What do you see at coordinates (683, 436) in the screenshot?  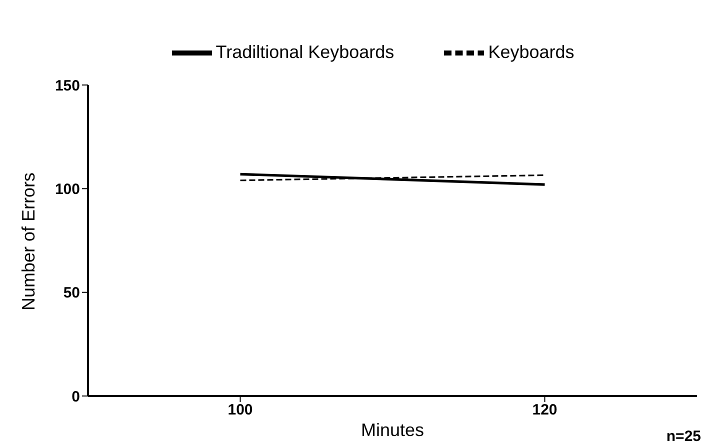 I see `text: n=25` at bounding box center [683, 436].